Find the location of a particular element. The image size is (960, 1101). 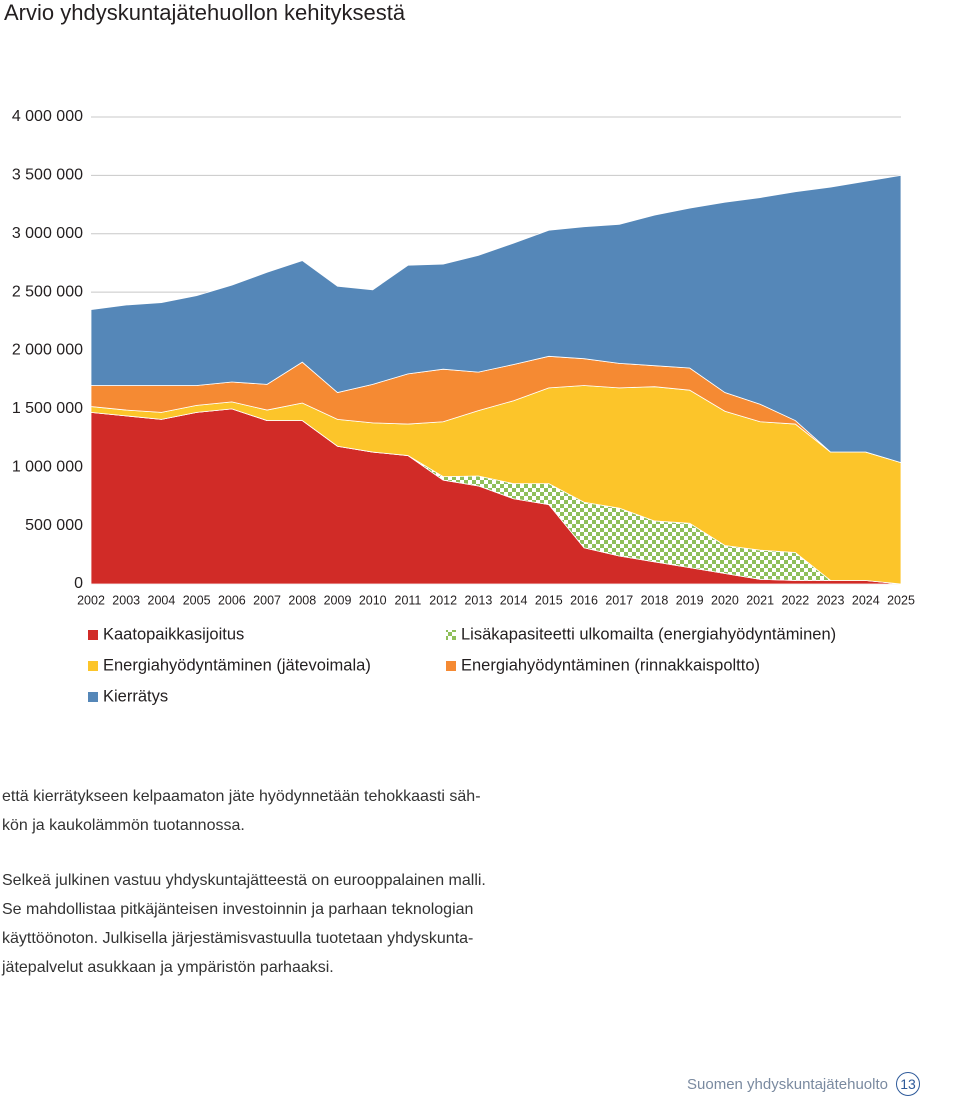

footer: Suomen yhdyskuntajätehuolto 13 is located at coordinates (803, 1084).